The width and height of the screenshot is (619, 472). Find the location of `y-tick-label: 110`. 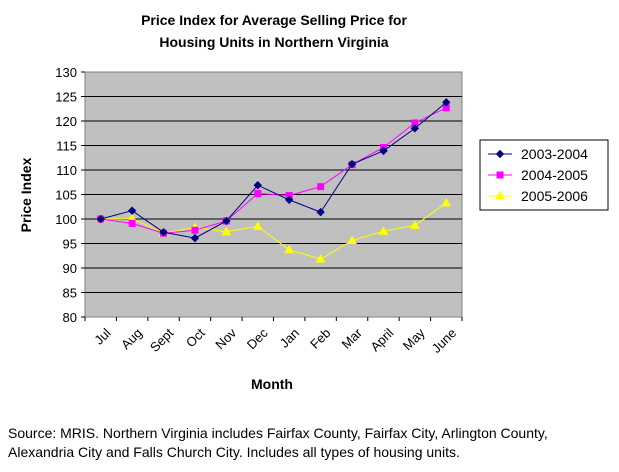

y-tick-label: 110 is located at coordinates (66, 170).